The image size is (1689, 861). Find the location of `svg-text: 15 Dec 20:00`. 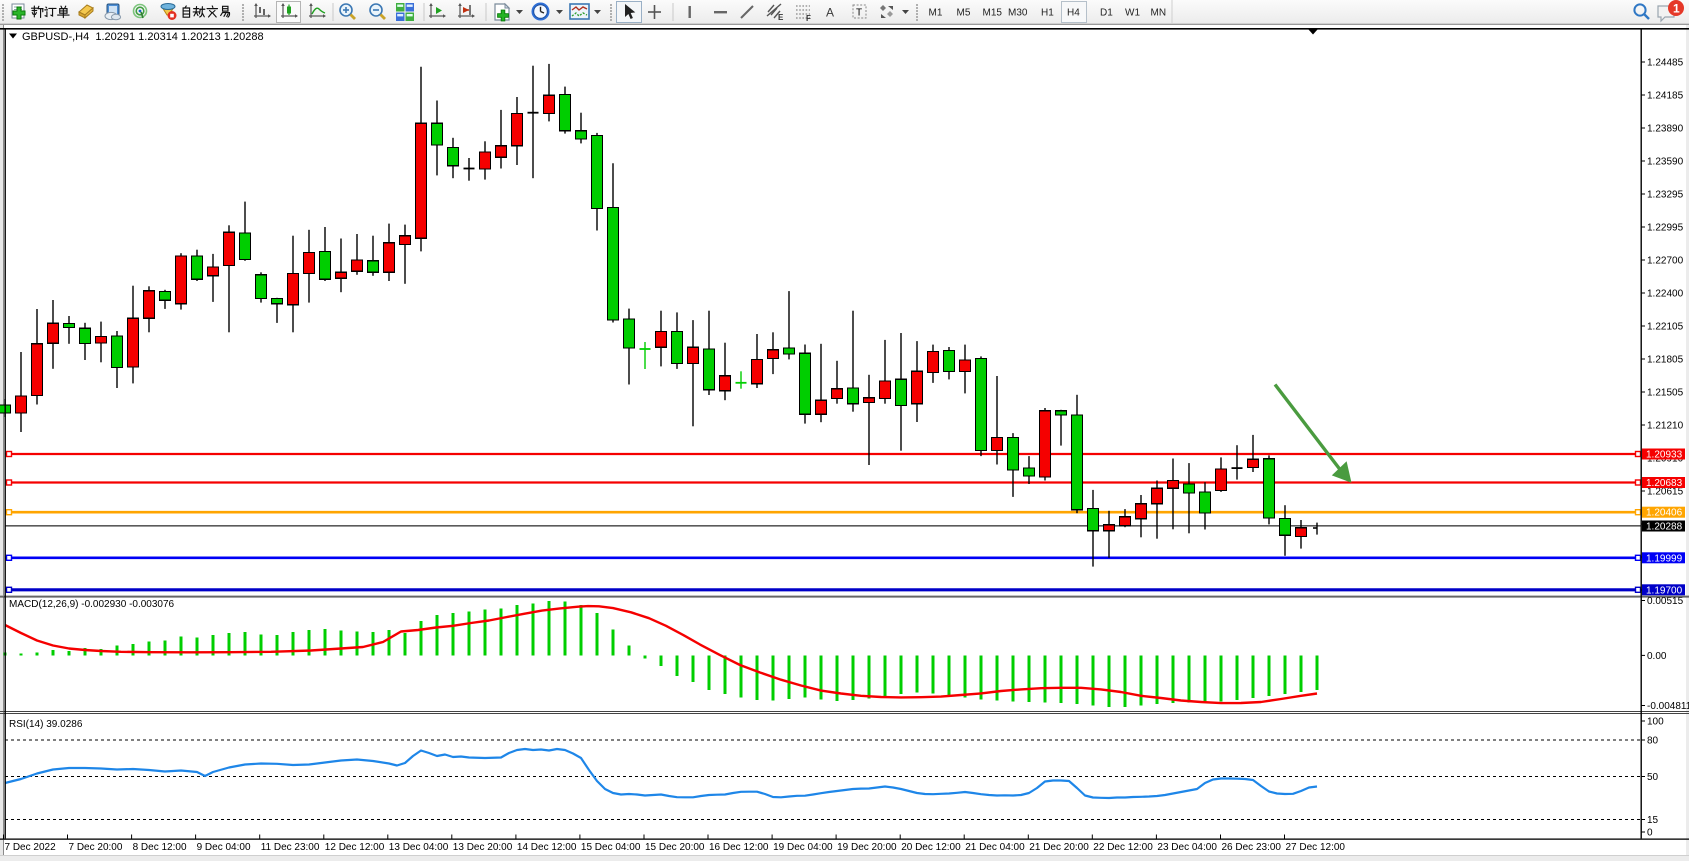

svg-text: 15 Dec 20:00 is located at coordinates (675, 847).